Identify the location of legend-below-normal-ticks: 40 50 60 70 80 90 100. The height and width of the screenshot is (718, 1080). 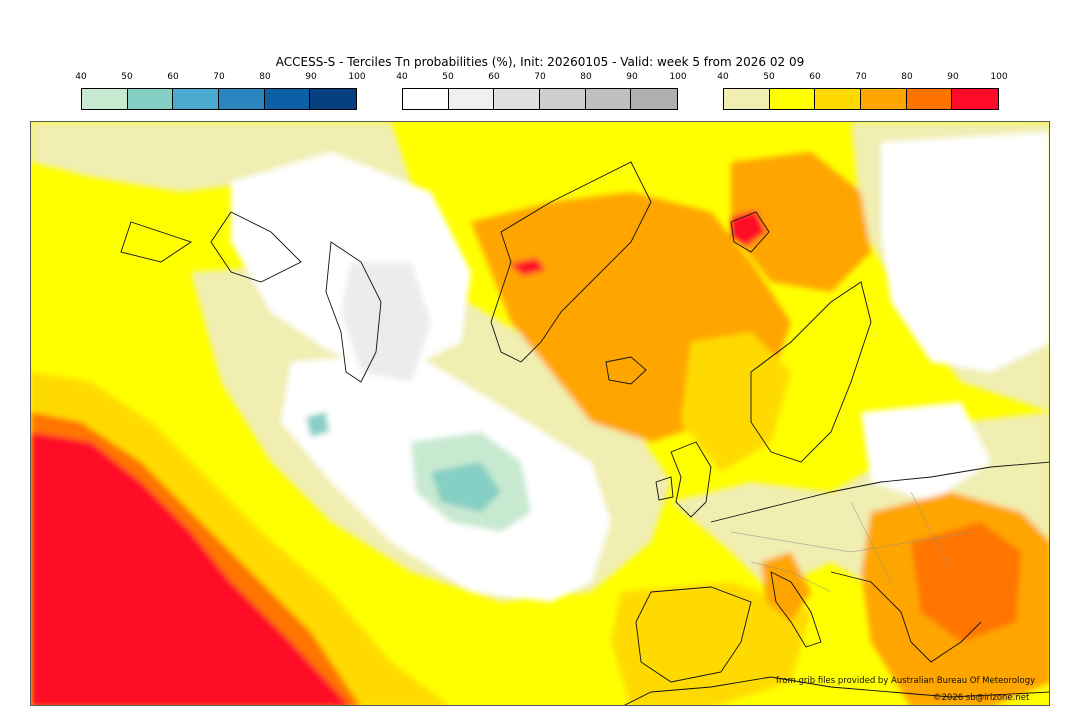
(220, 79).